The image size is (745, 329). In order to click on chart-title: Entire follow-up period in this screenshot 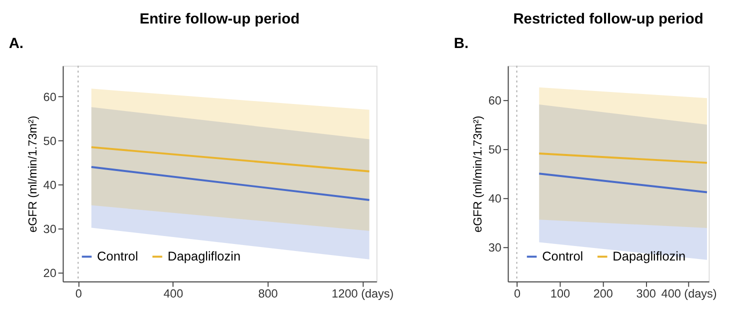, I will do `click(220, 20)`.